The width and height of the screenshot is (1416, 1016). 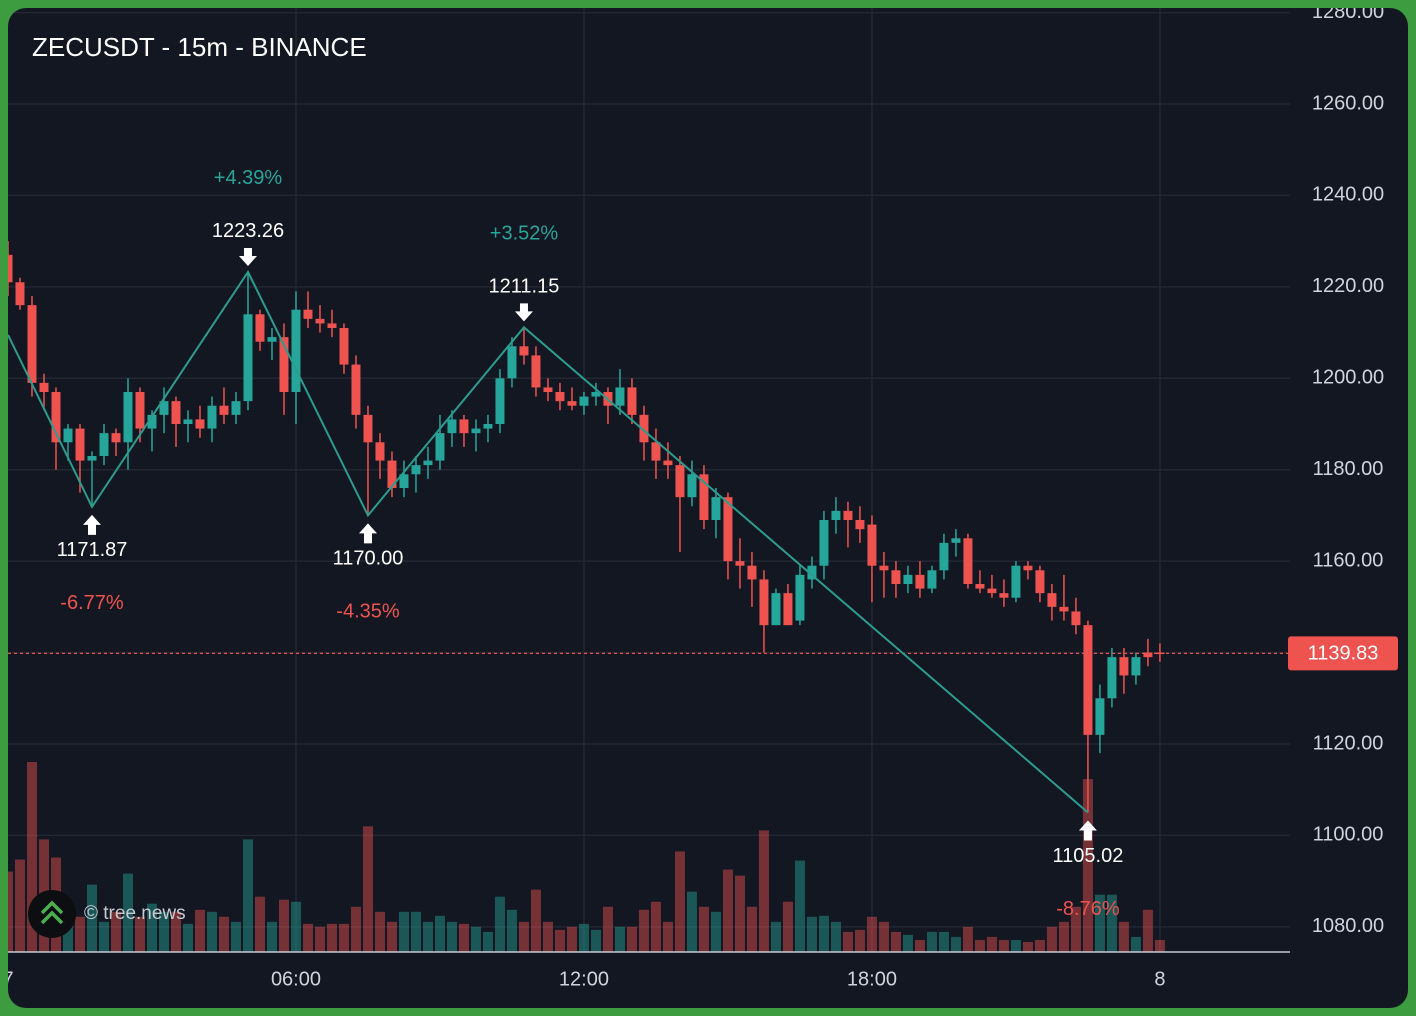 I want to click on pivot-change: -6.77%, so click(x=92, y=603).